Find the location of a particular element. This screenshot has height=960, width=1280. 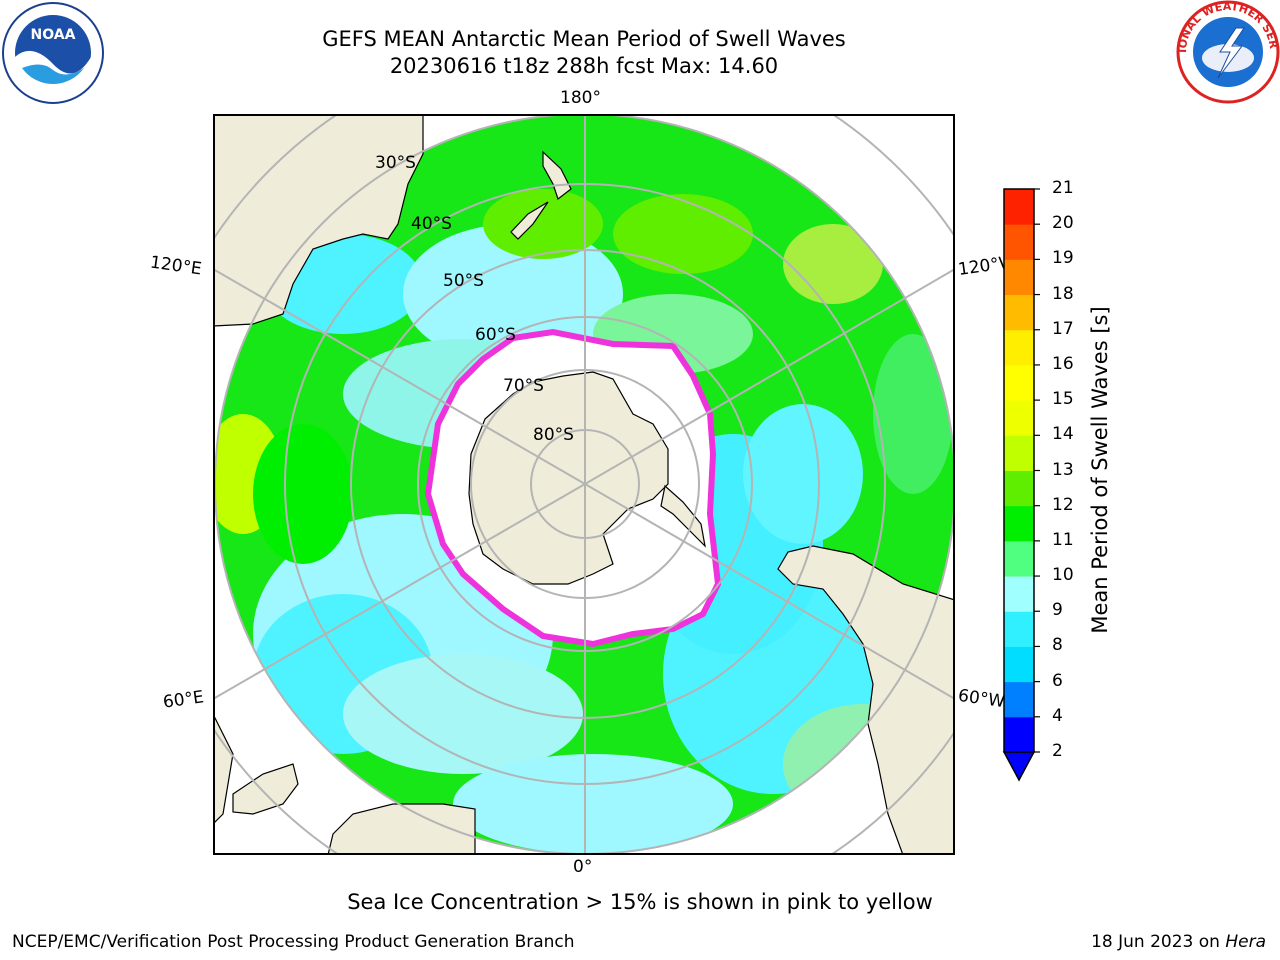

colorbar-tick-label: 10 is located at coordinates (1063, 575).